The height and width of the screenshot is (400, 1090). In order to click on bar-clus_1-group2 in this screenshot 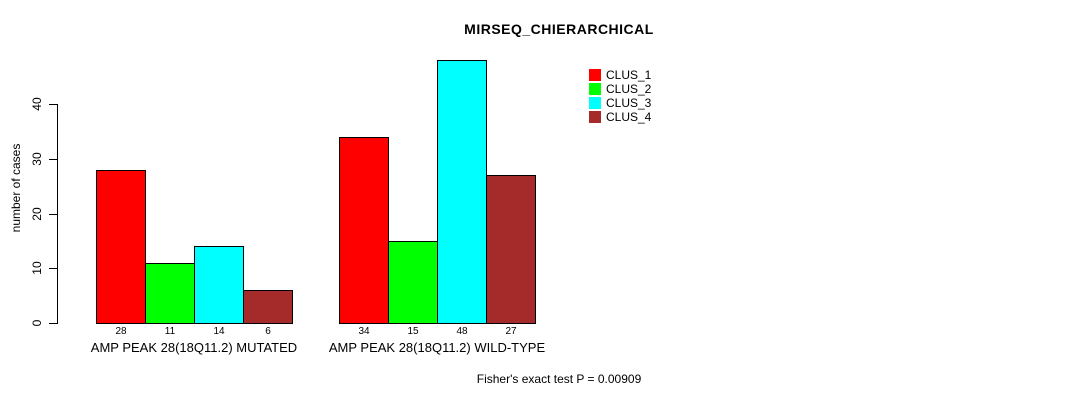, I will do `click(364, 230)`.